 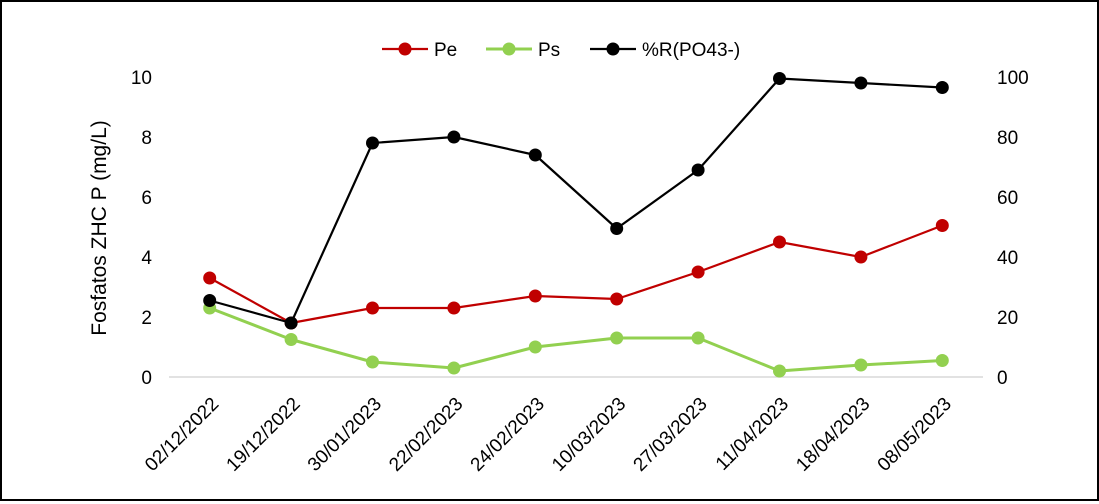 What do you see at coordinates (146, 198) in the screenshot?
I see `y-tick-label: 6` at bounding box center [146, 198].